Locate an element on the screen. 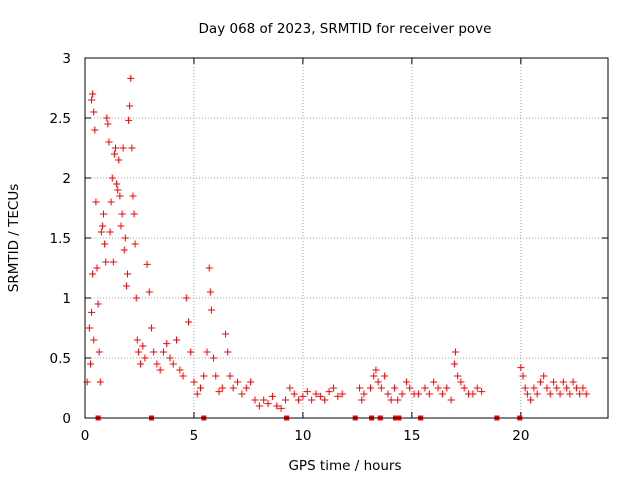  x-tick-label: 20 is located at coordinates (520, 436).